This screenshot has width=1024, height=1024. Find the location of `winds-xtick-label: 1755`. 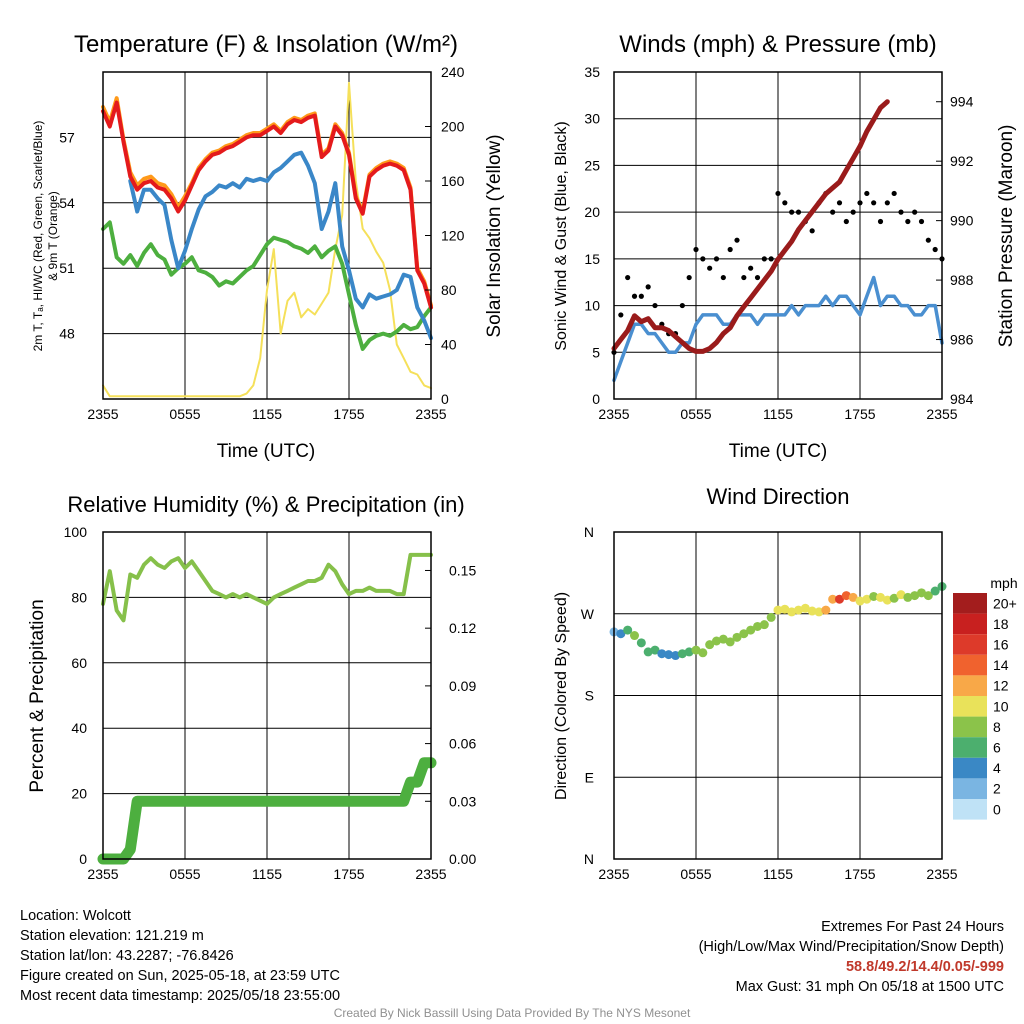

winds-xtick-label: 1755 is located at coordinates (859, 414).